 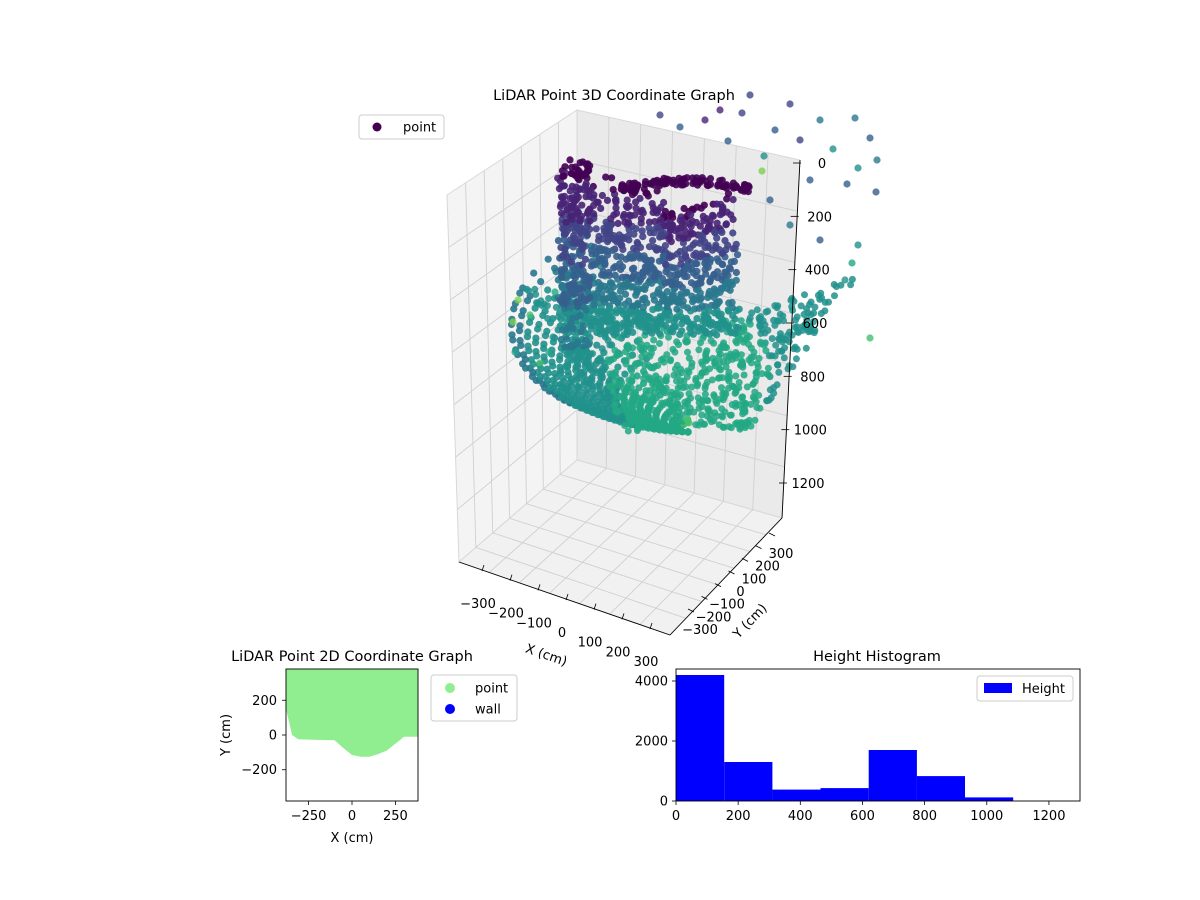 I want to click on x-tick-label-3d: −200, so click(x=506, y=614).